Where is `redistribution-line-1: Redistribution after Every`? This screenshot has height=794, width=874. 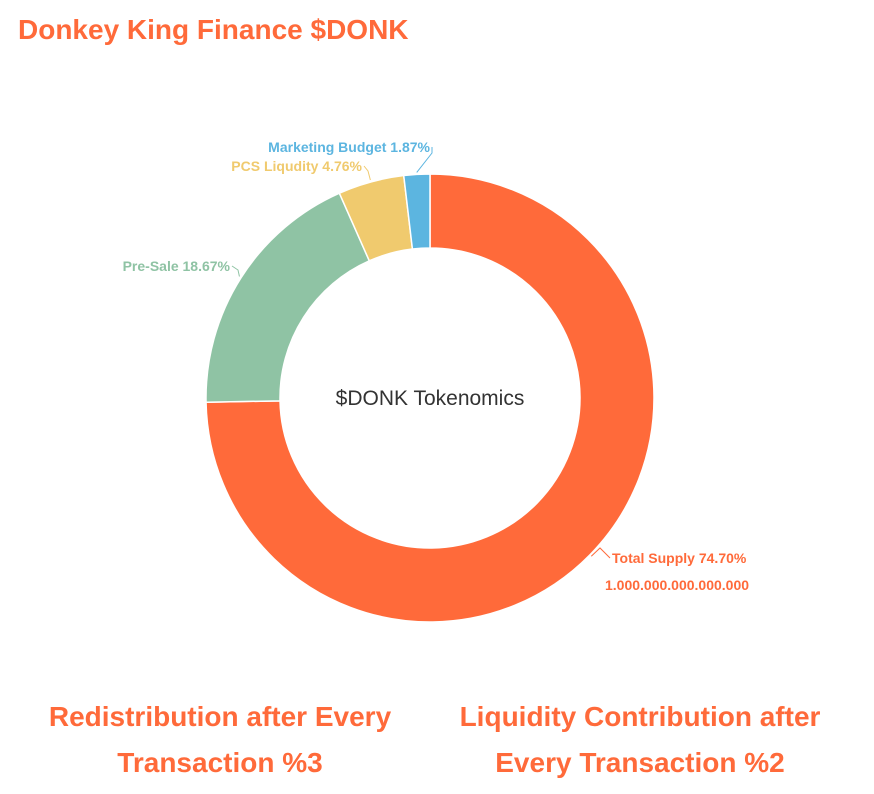 redistribution-line-1: Redistribution after Every is located at coordinates (220, 716).